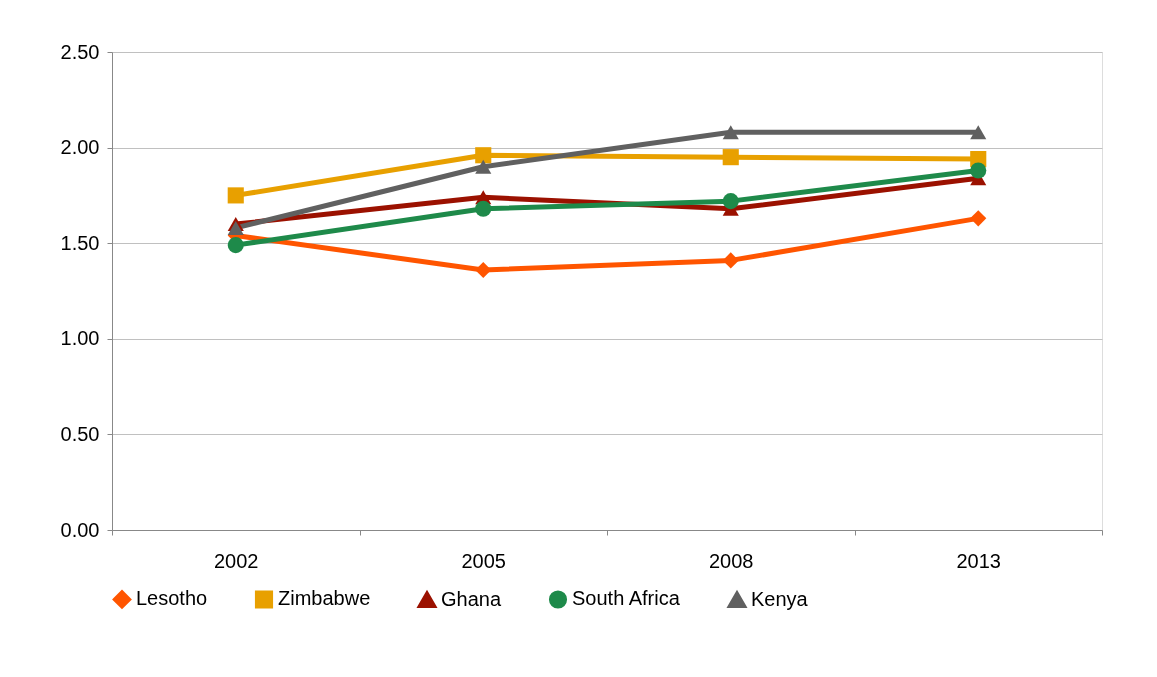 The image size is (1157, 677). Describe the element at coordinates (80, 338) in the screenshot. I see `y-tick-label: 1.00` at that location.